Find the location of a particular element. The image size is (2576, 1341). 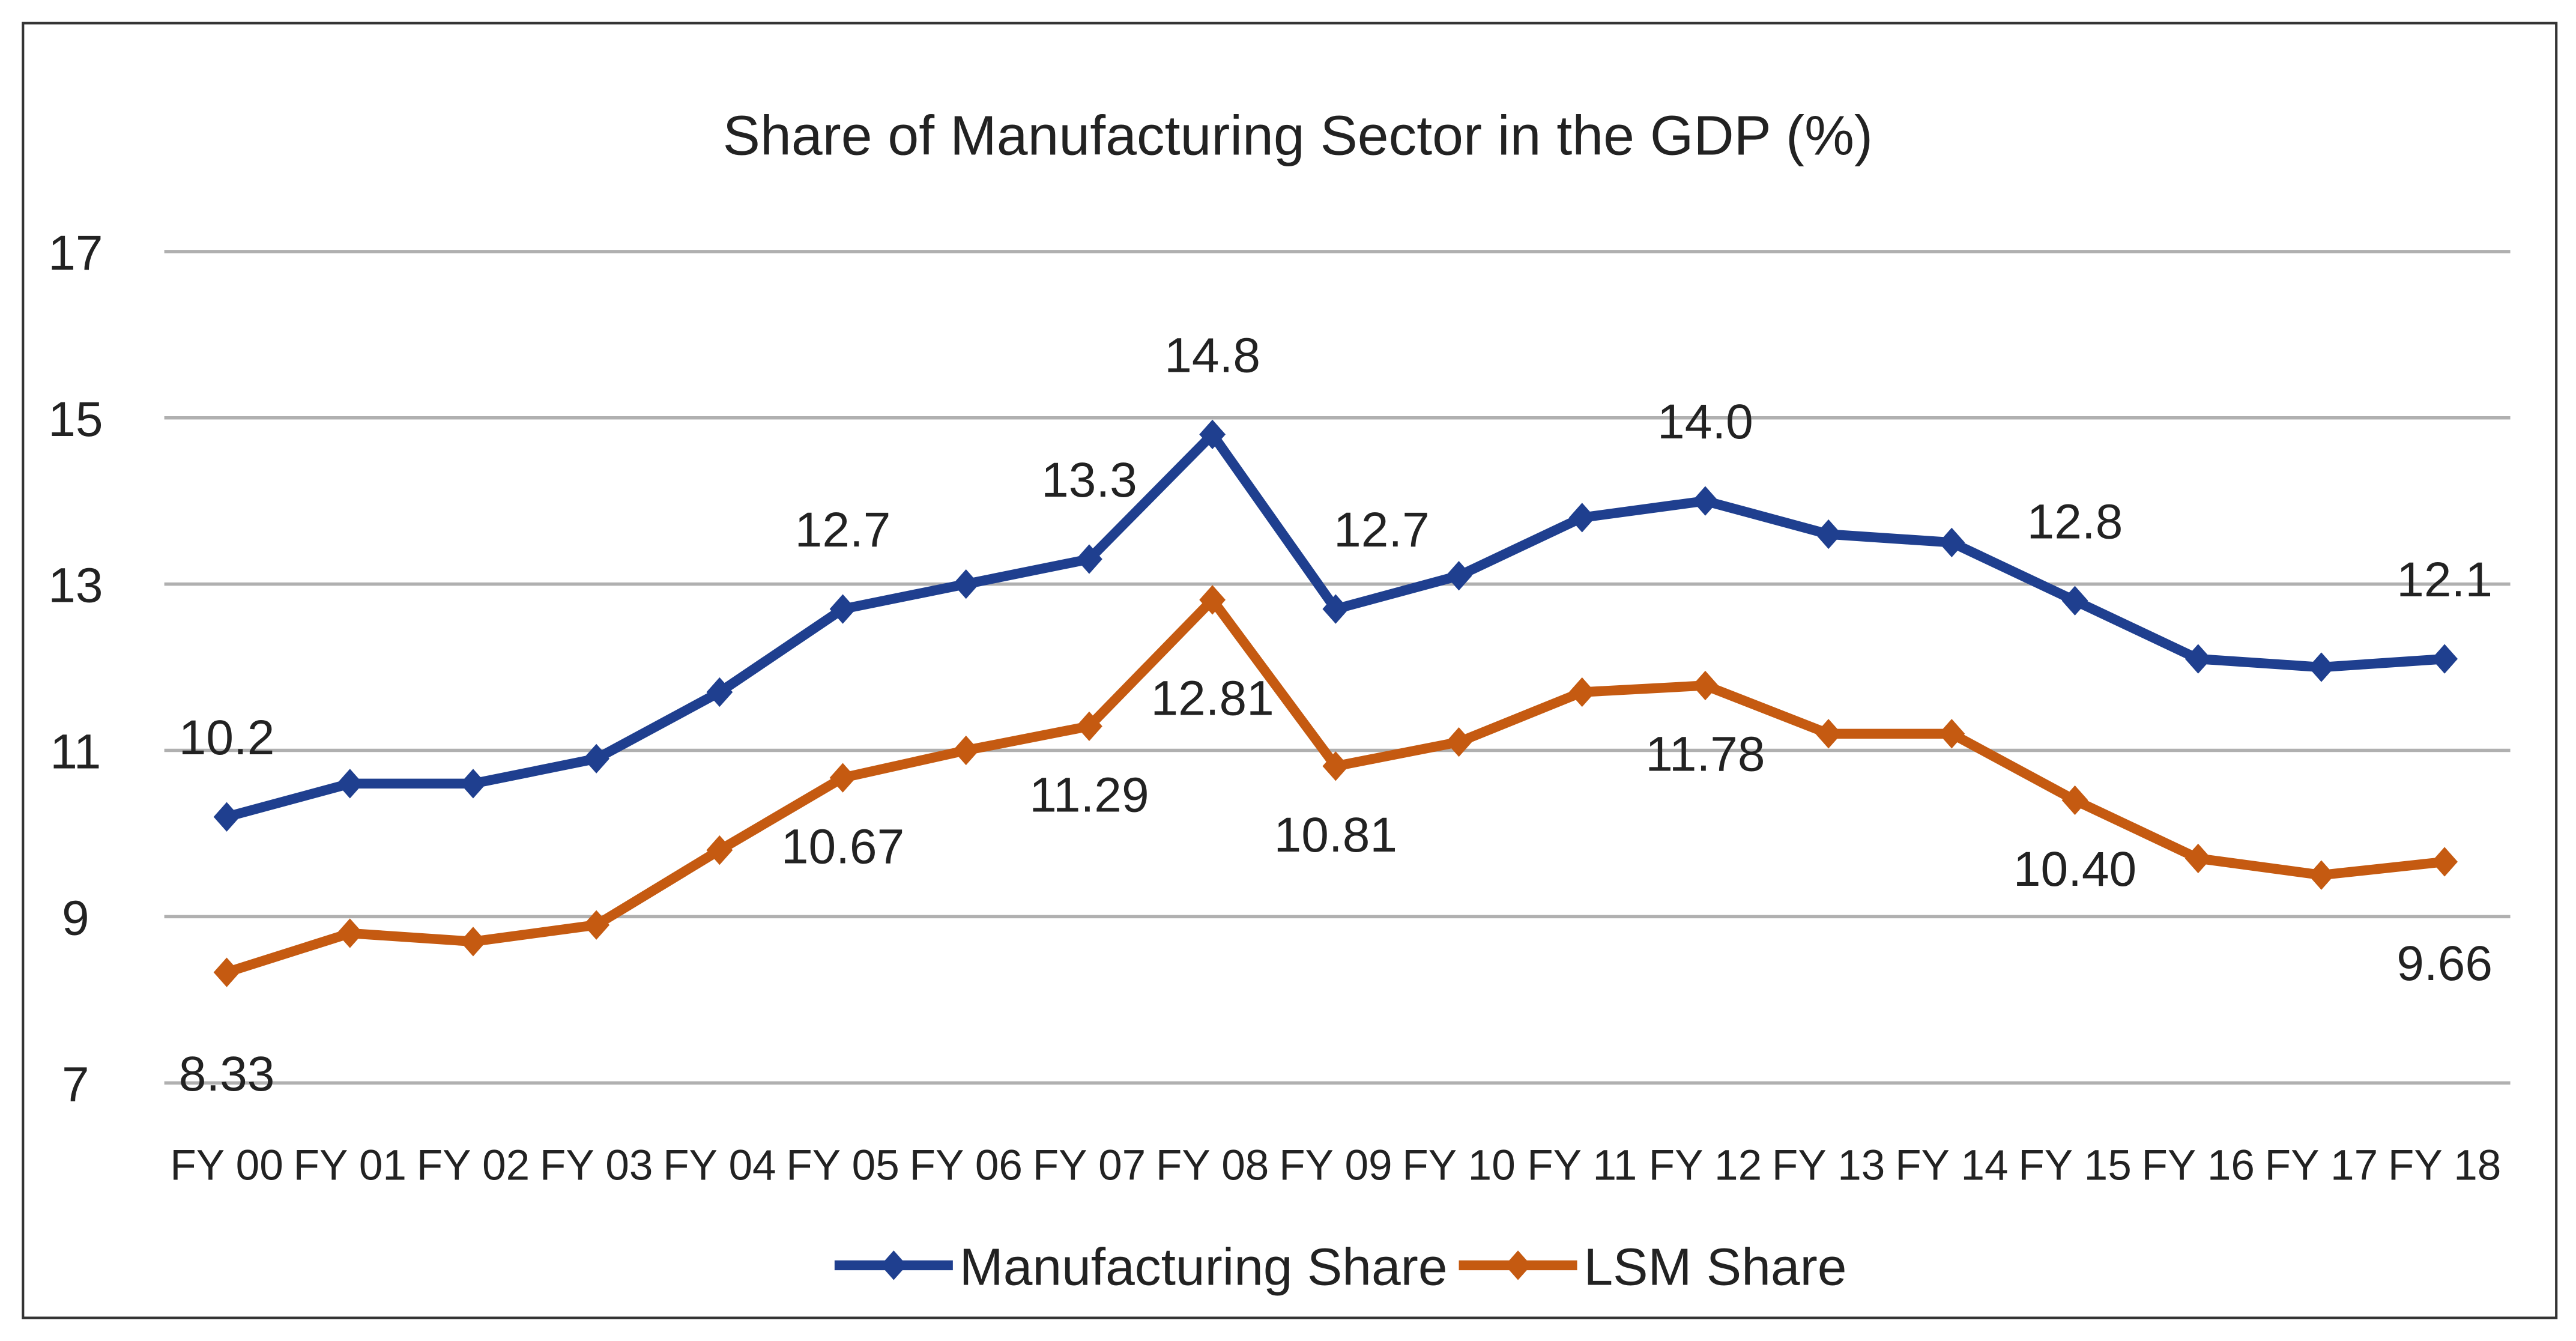

legend-label: Manufacturing Share is located at coordinates (1204, 1267).